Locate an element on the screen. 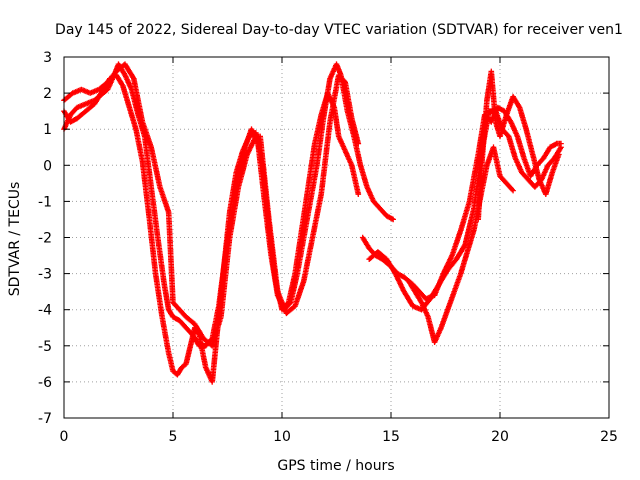 The image size is (640, 480). x-tick-label: 0 is located at coordinates (64, 437).